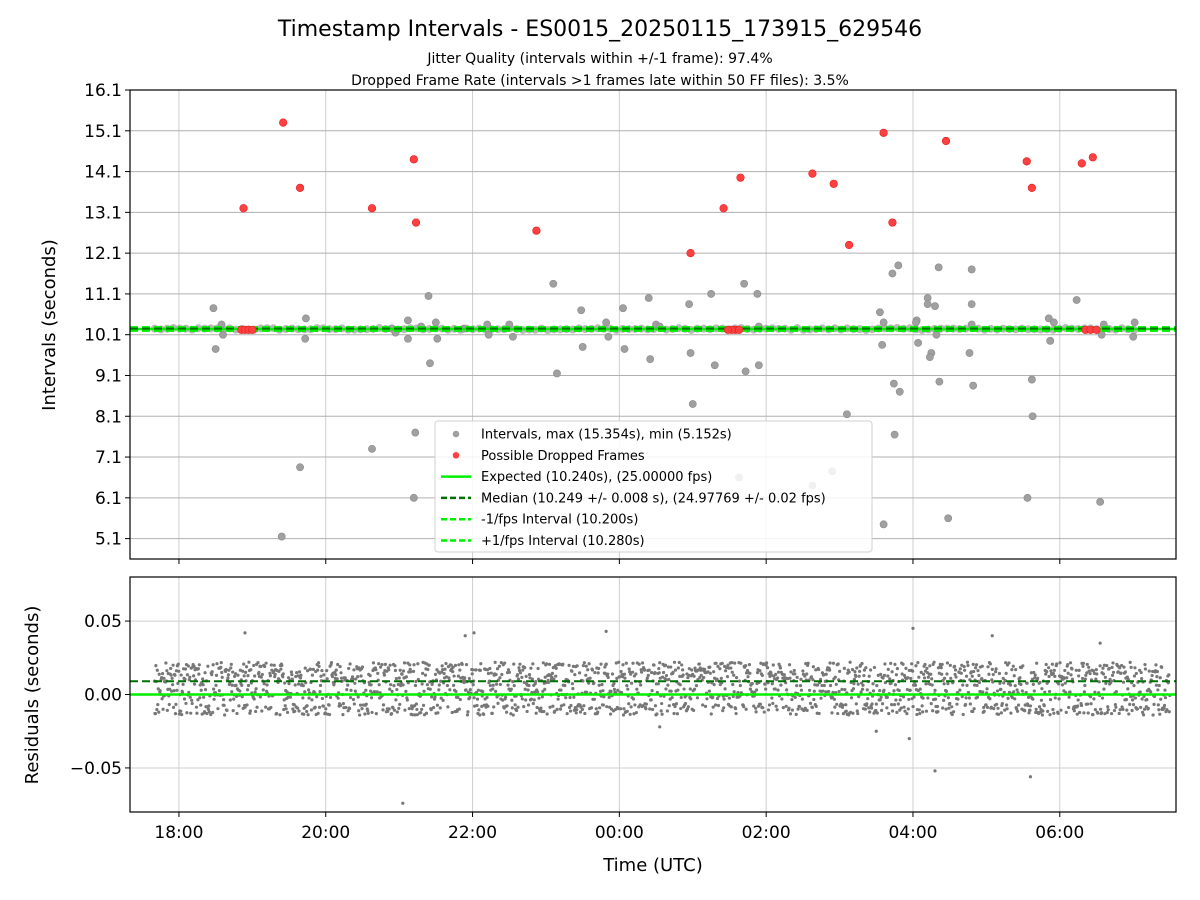  Describe the element at coordinates (325, 833) in the screenshot. I see `x-tick-label: 20:00` at that location.